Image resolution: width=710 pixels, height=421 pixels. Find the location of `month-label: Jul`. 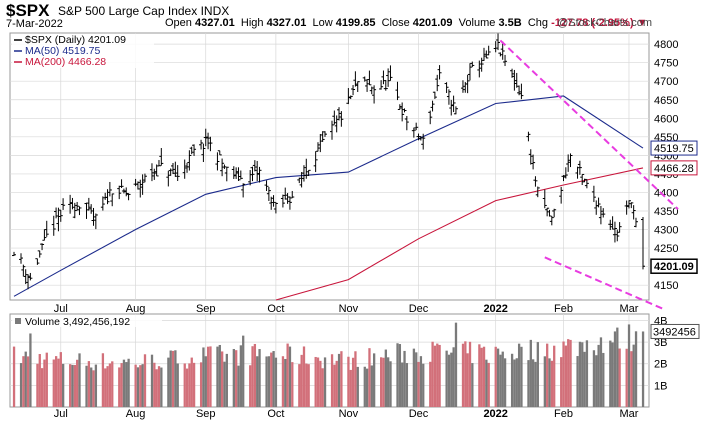

month-label: Jul is located at coordinates (61, 309).